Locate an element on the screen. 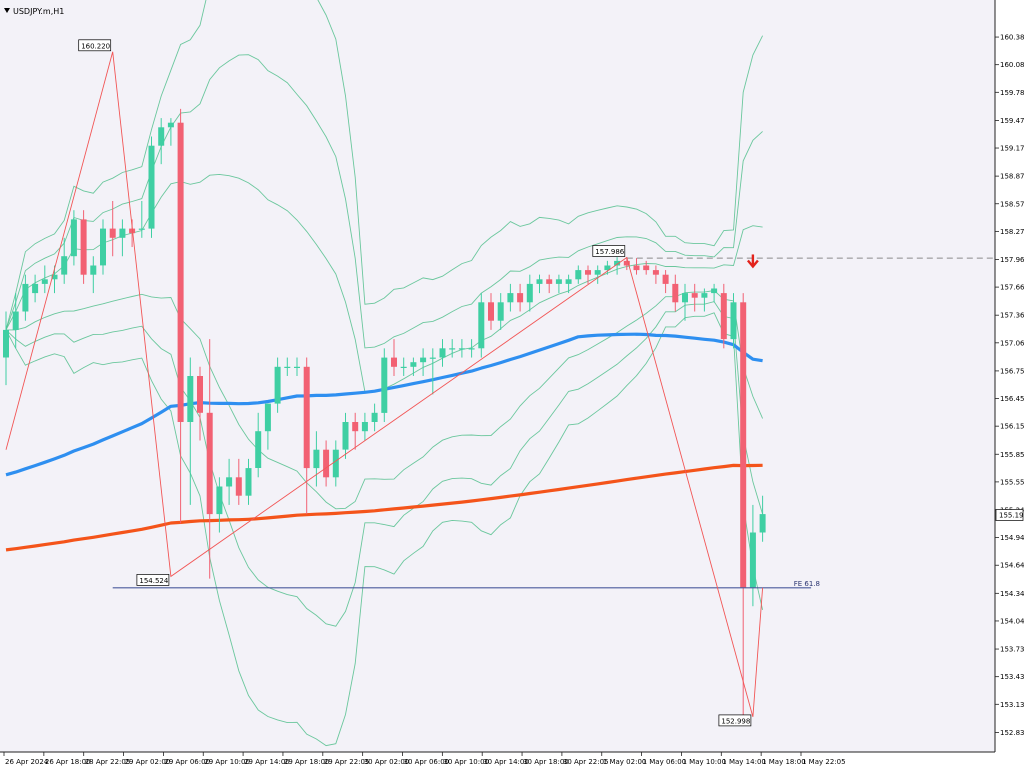 This screenshot has height=777, width=1024. time-tick-label: 29 Apr 06:00 is located at coordinates (187, 762).